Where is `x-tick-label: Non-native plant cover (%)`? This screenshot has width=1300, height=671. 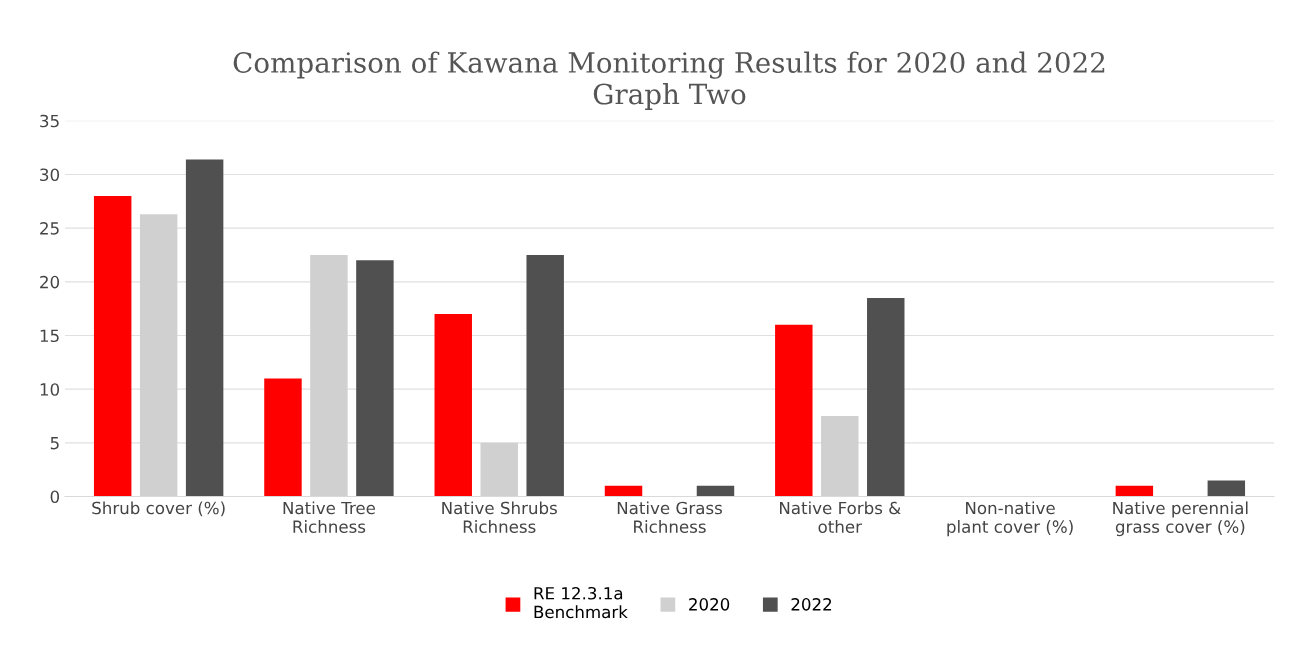
x-tick-label: Non-native plant cover (%) is located at coordinates (1010, 519).